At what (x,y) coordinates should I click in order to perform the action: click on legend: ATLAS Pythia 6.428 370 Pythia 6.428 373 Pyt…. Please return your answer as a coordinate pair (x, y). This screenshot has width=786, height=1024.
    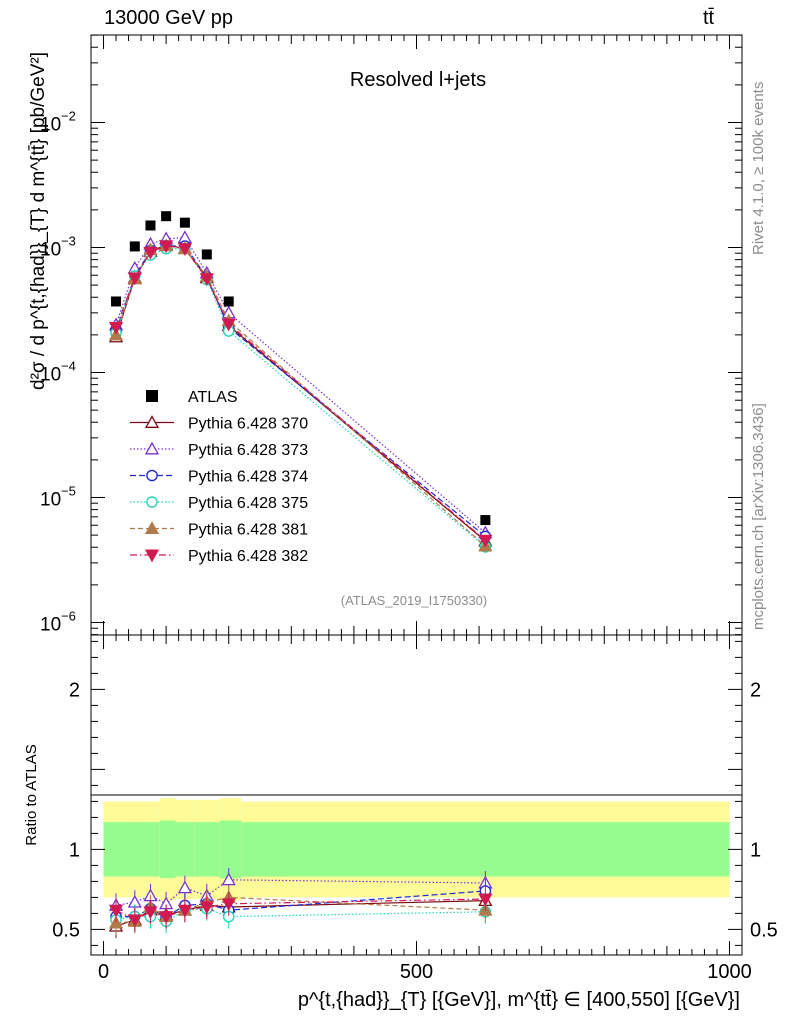
    Looking at the image, I should click on (219, 477).